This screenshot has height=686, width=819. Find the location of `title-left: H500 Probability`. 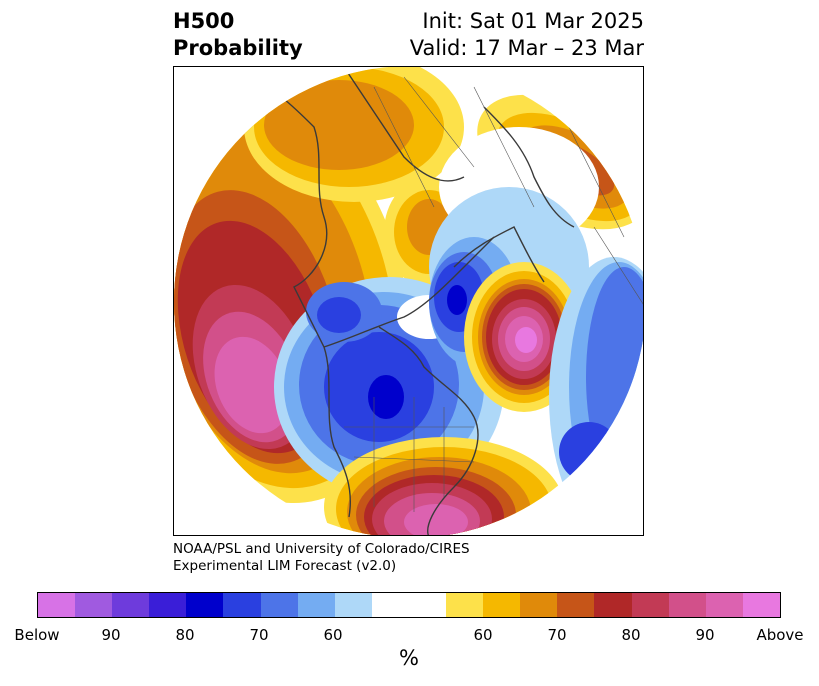

title-left: H500 Probability is located at coordinates (238, 35).